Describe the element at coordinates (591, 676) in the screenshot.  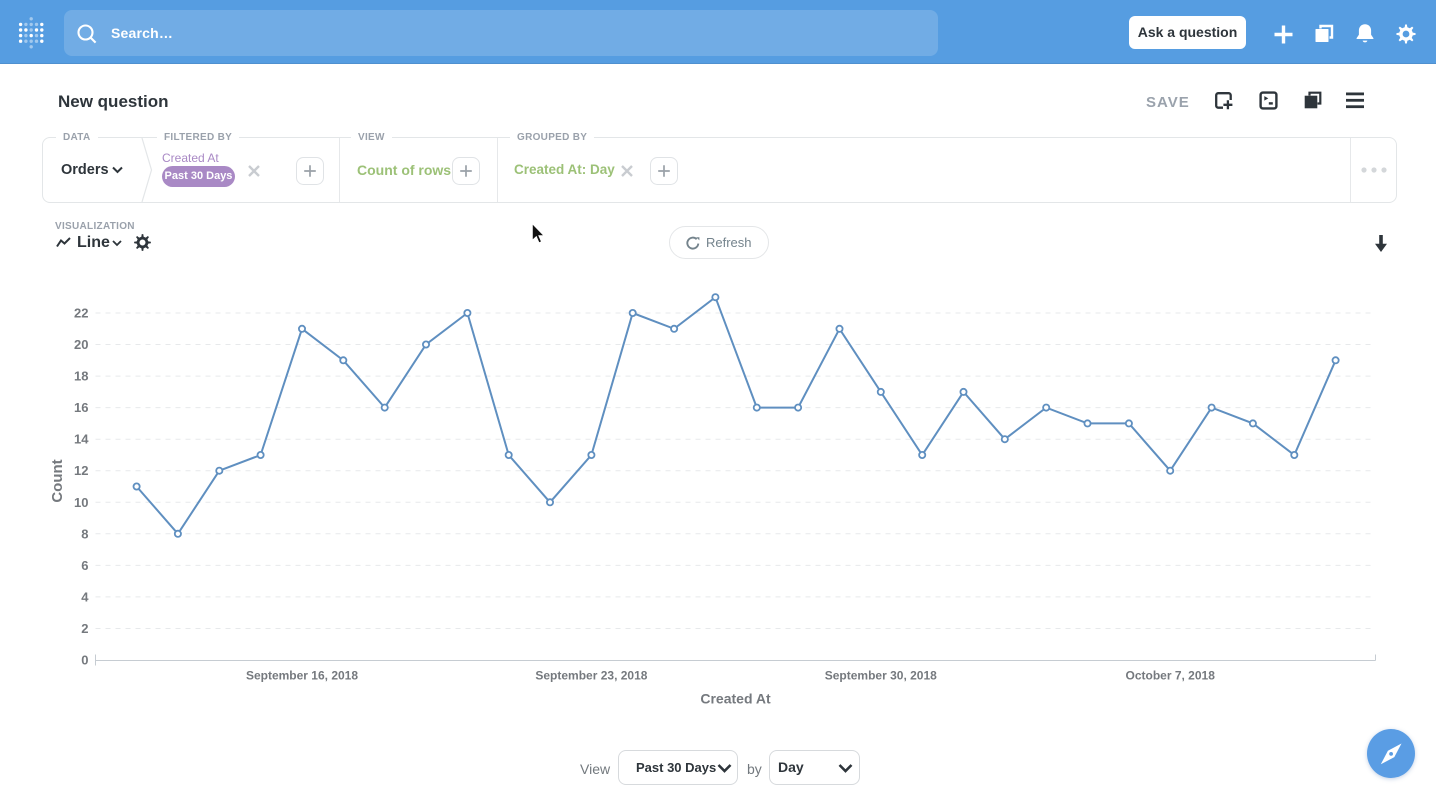
I see `svg-text: September 23, 2018` at that location.